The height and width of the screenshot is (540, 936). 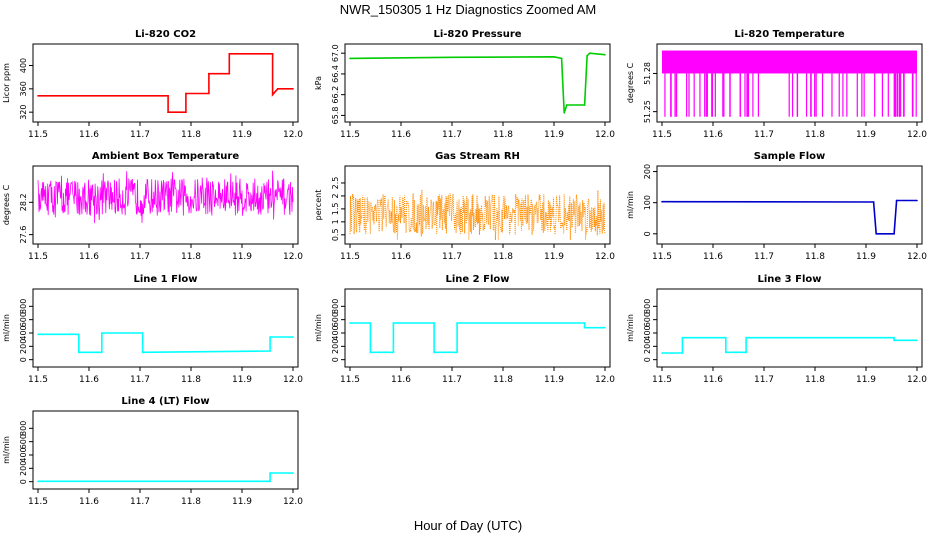 What do you see at coordinates (335, 183) in the screenshot?
I see `y-tick-label: 2.5` at bounding box center [335, 183].